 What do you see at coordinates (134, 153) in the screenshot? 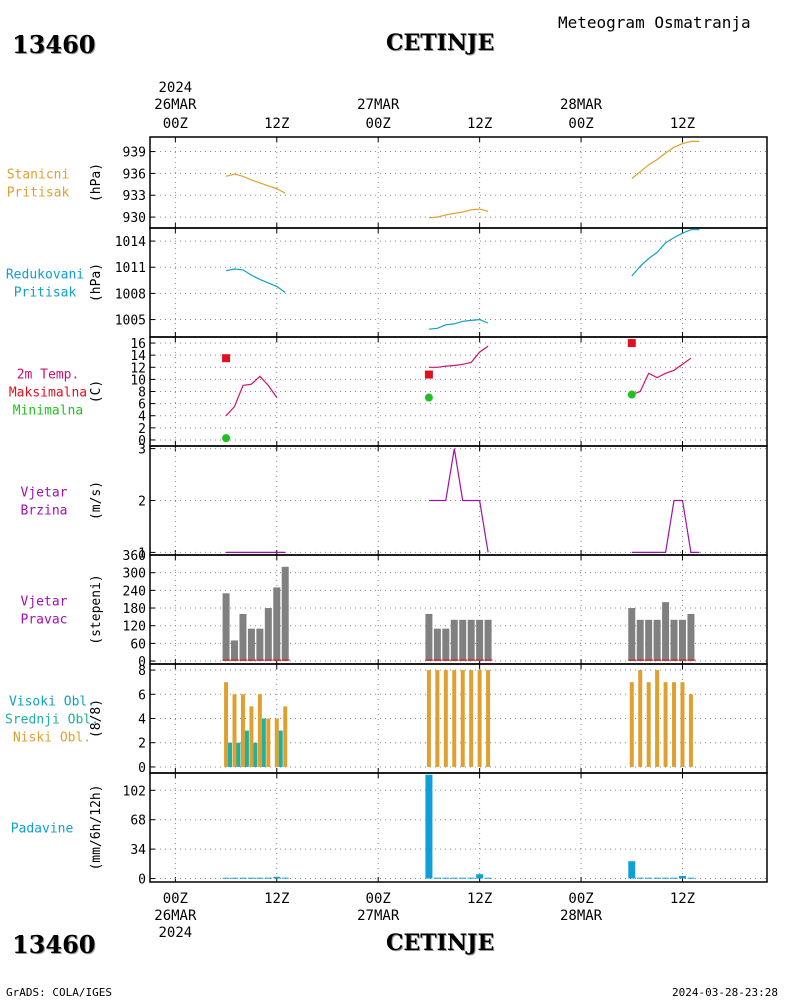
I see `y-tick-label: 939` at bounding box center [134, 153].